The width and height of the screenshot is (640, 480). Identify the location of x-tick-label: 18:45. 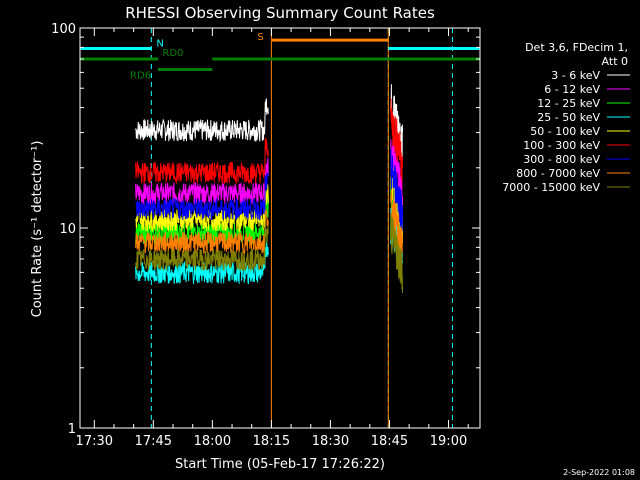
(389, 441).